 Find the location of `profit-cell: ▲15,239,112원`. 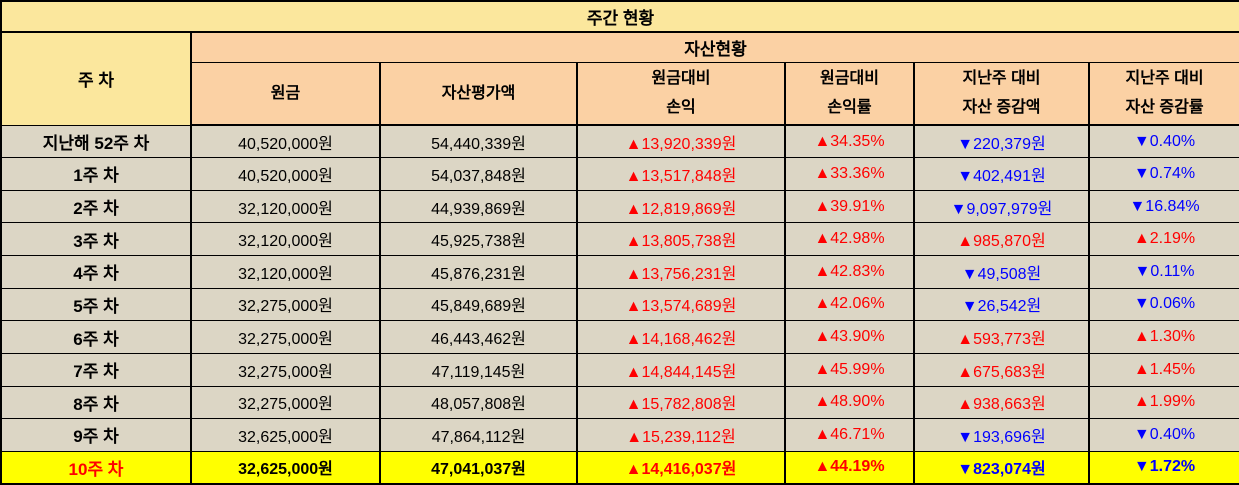

profit-cell: ▲15,239,112원 is located at coordinates (681, 435).